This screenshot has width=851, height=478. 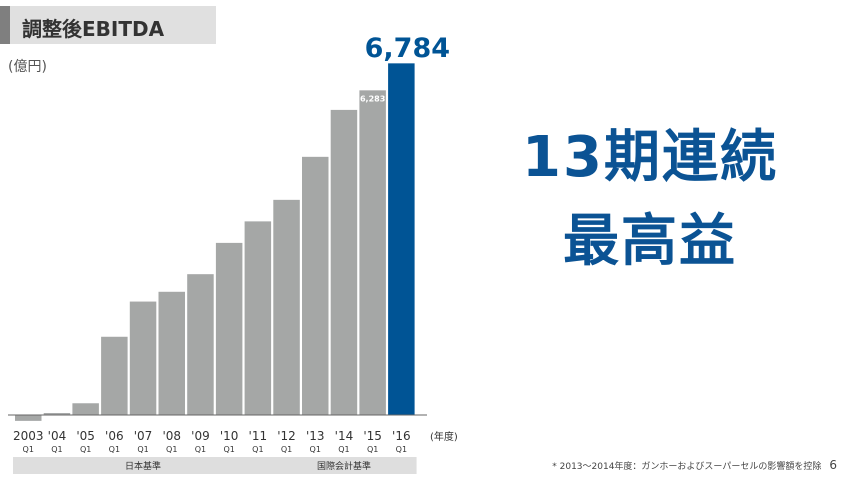 What do you see at coordinates (343, 449) in the screenshot?
I see `x-tick-sublabel-11: Q1` at bounding box center [343, 449].